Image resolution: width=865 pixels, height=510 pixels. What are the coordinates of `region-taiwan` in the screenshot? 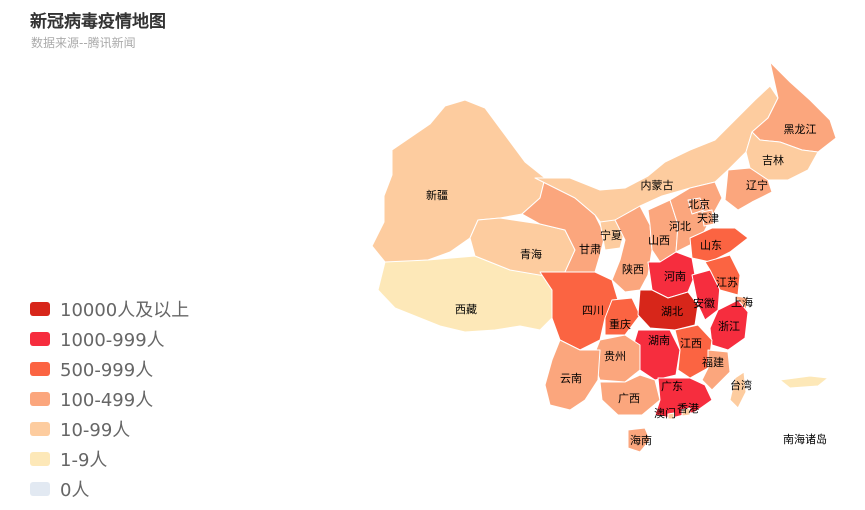 It's located at (738, 390).